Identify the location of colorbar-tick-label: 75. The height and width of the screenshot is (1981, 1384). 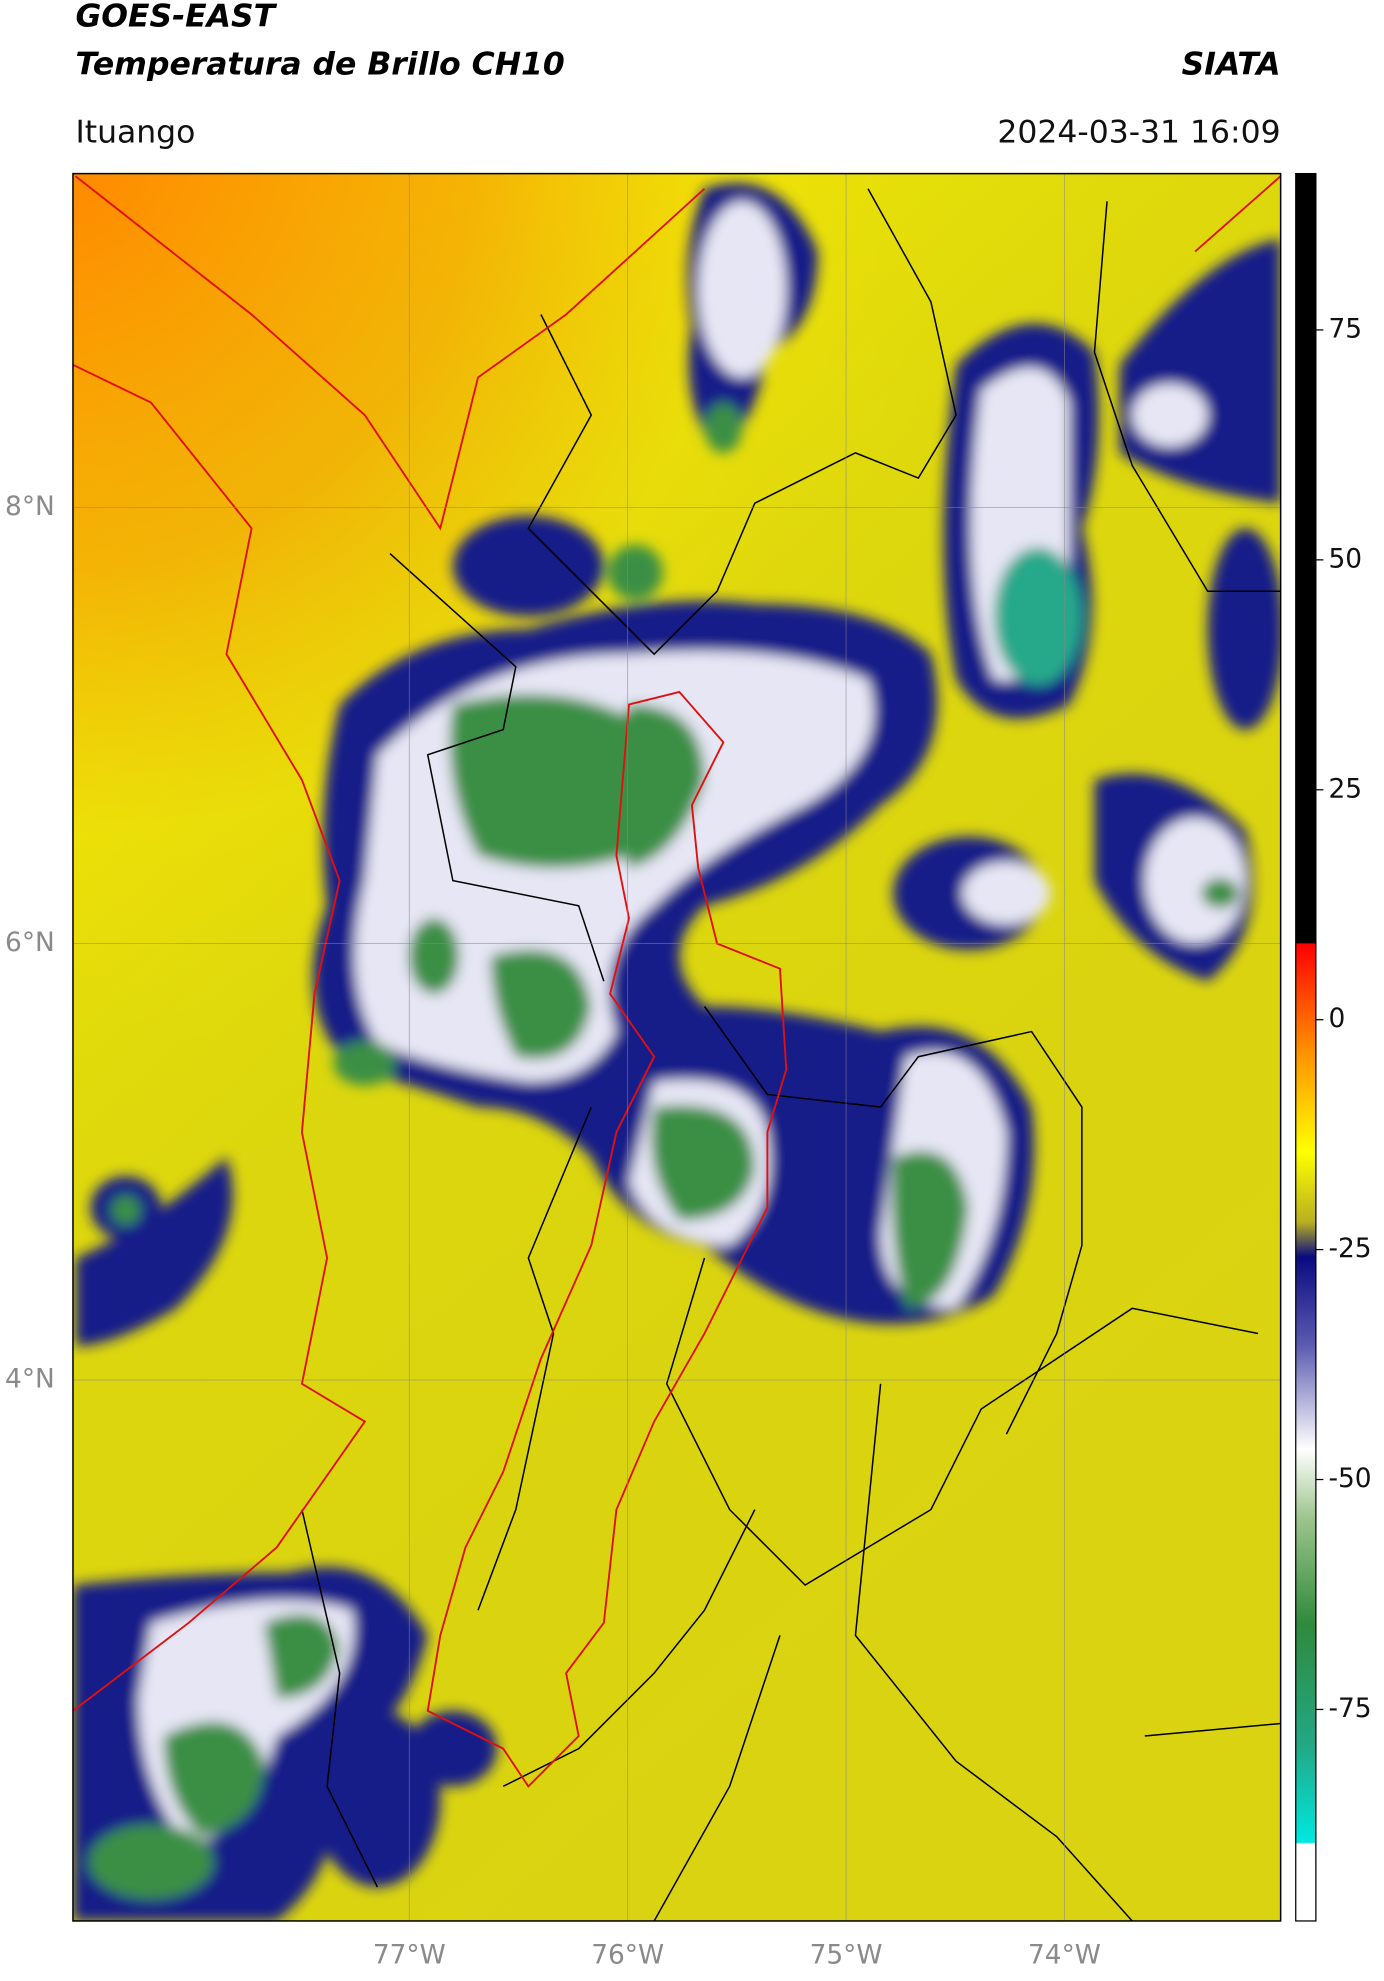
(1345, 328).